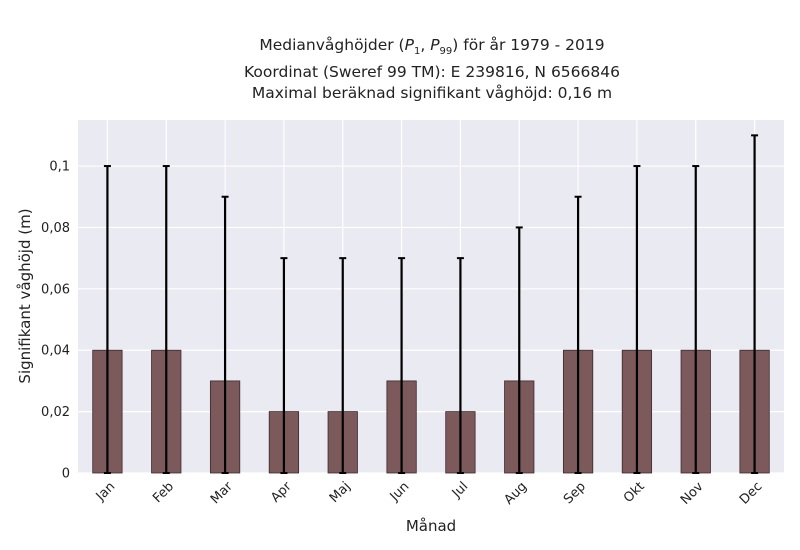 The height and width of the screenshot is (550, 800). I want to click on x-tick-label: Nov, so click(692, 493).